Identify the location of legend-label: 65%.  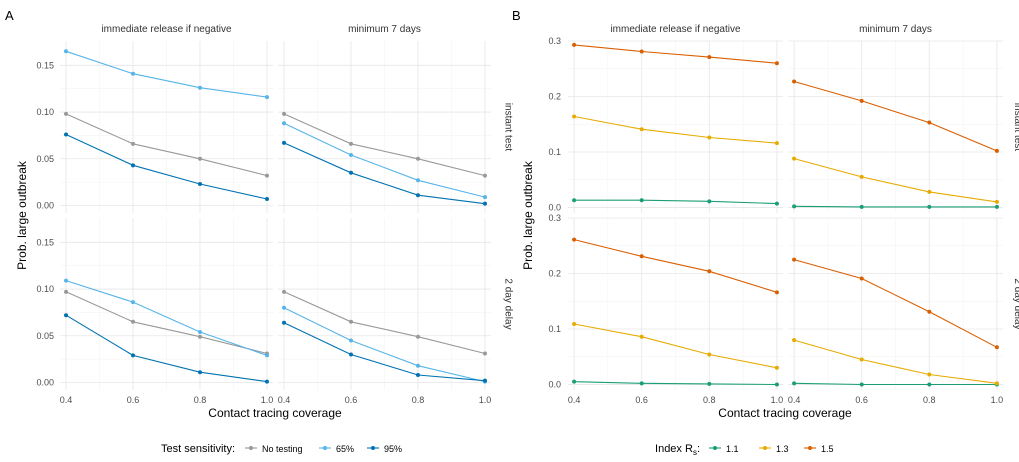
(345, 449).